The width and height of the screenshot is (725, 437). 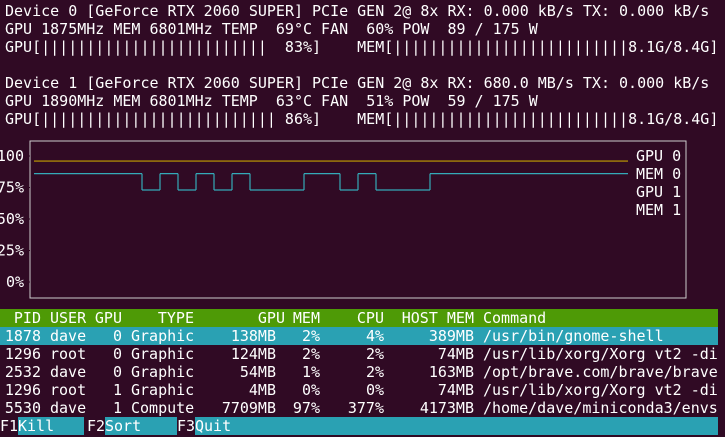 What do you see at coordinates (249, 408) in the screenshot?
I see `process-cell: 7709MB` at bounding box center [249, 408].